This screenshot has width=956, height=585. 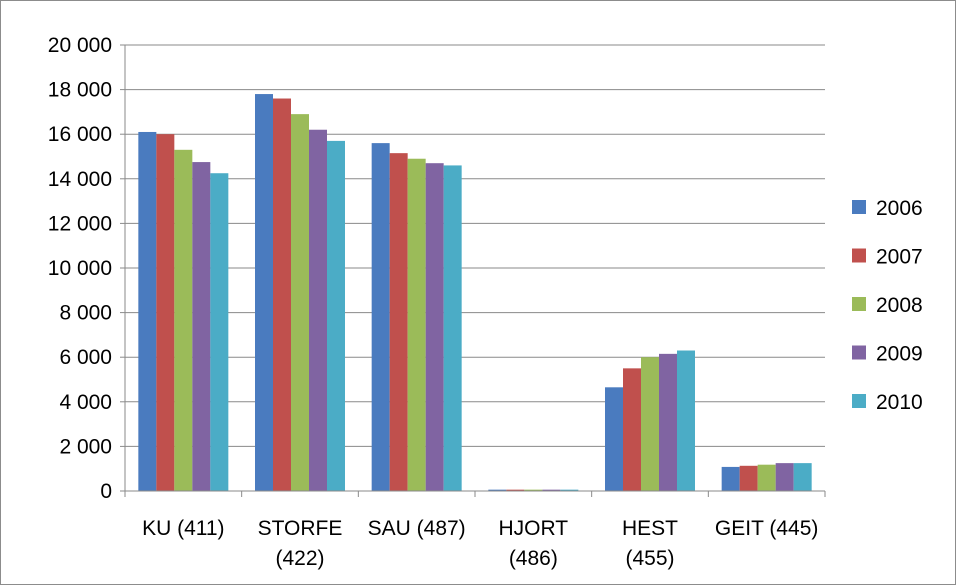 I want to click on legend-swatch-2010, so click(x=859, y=401).